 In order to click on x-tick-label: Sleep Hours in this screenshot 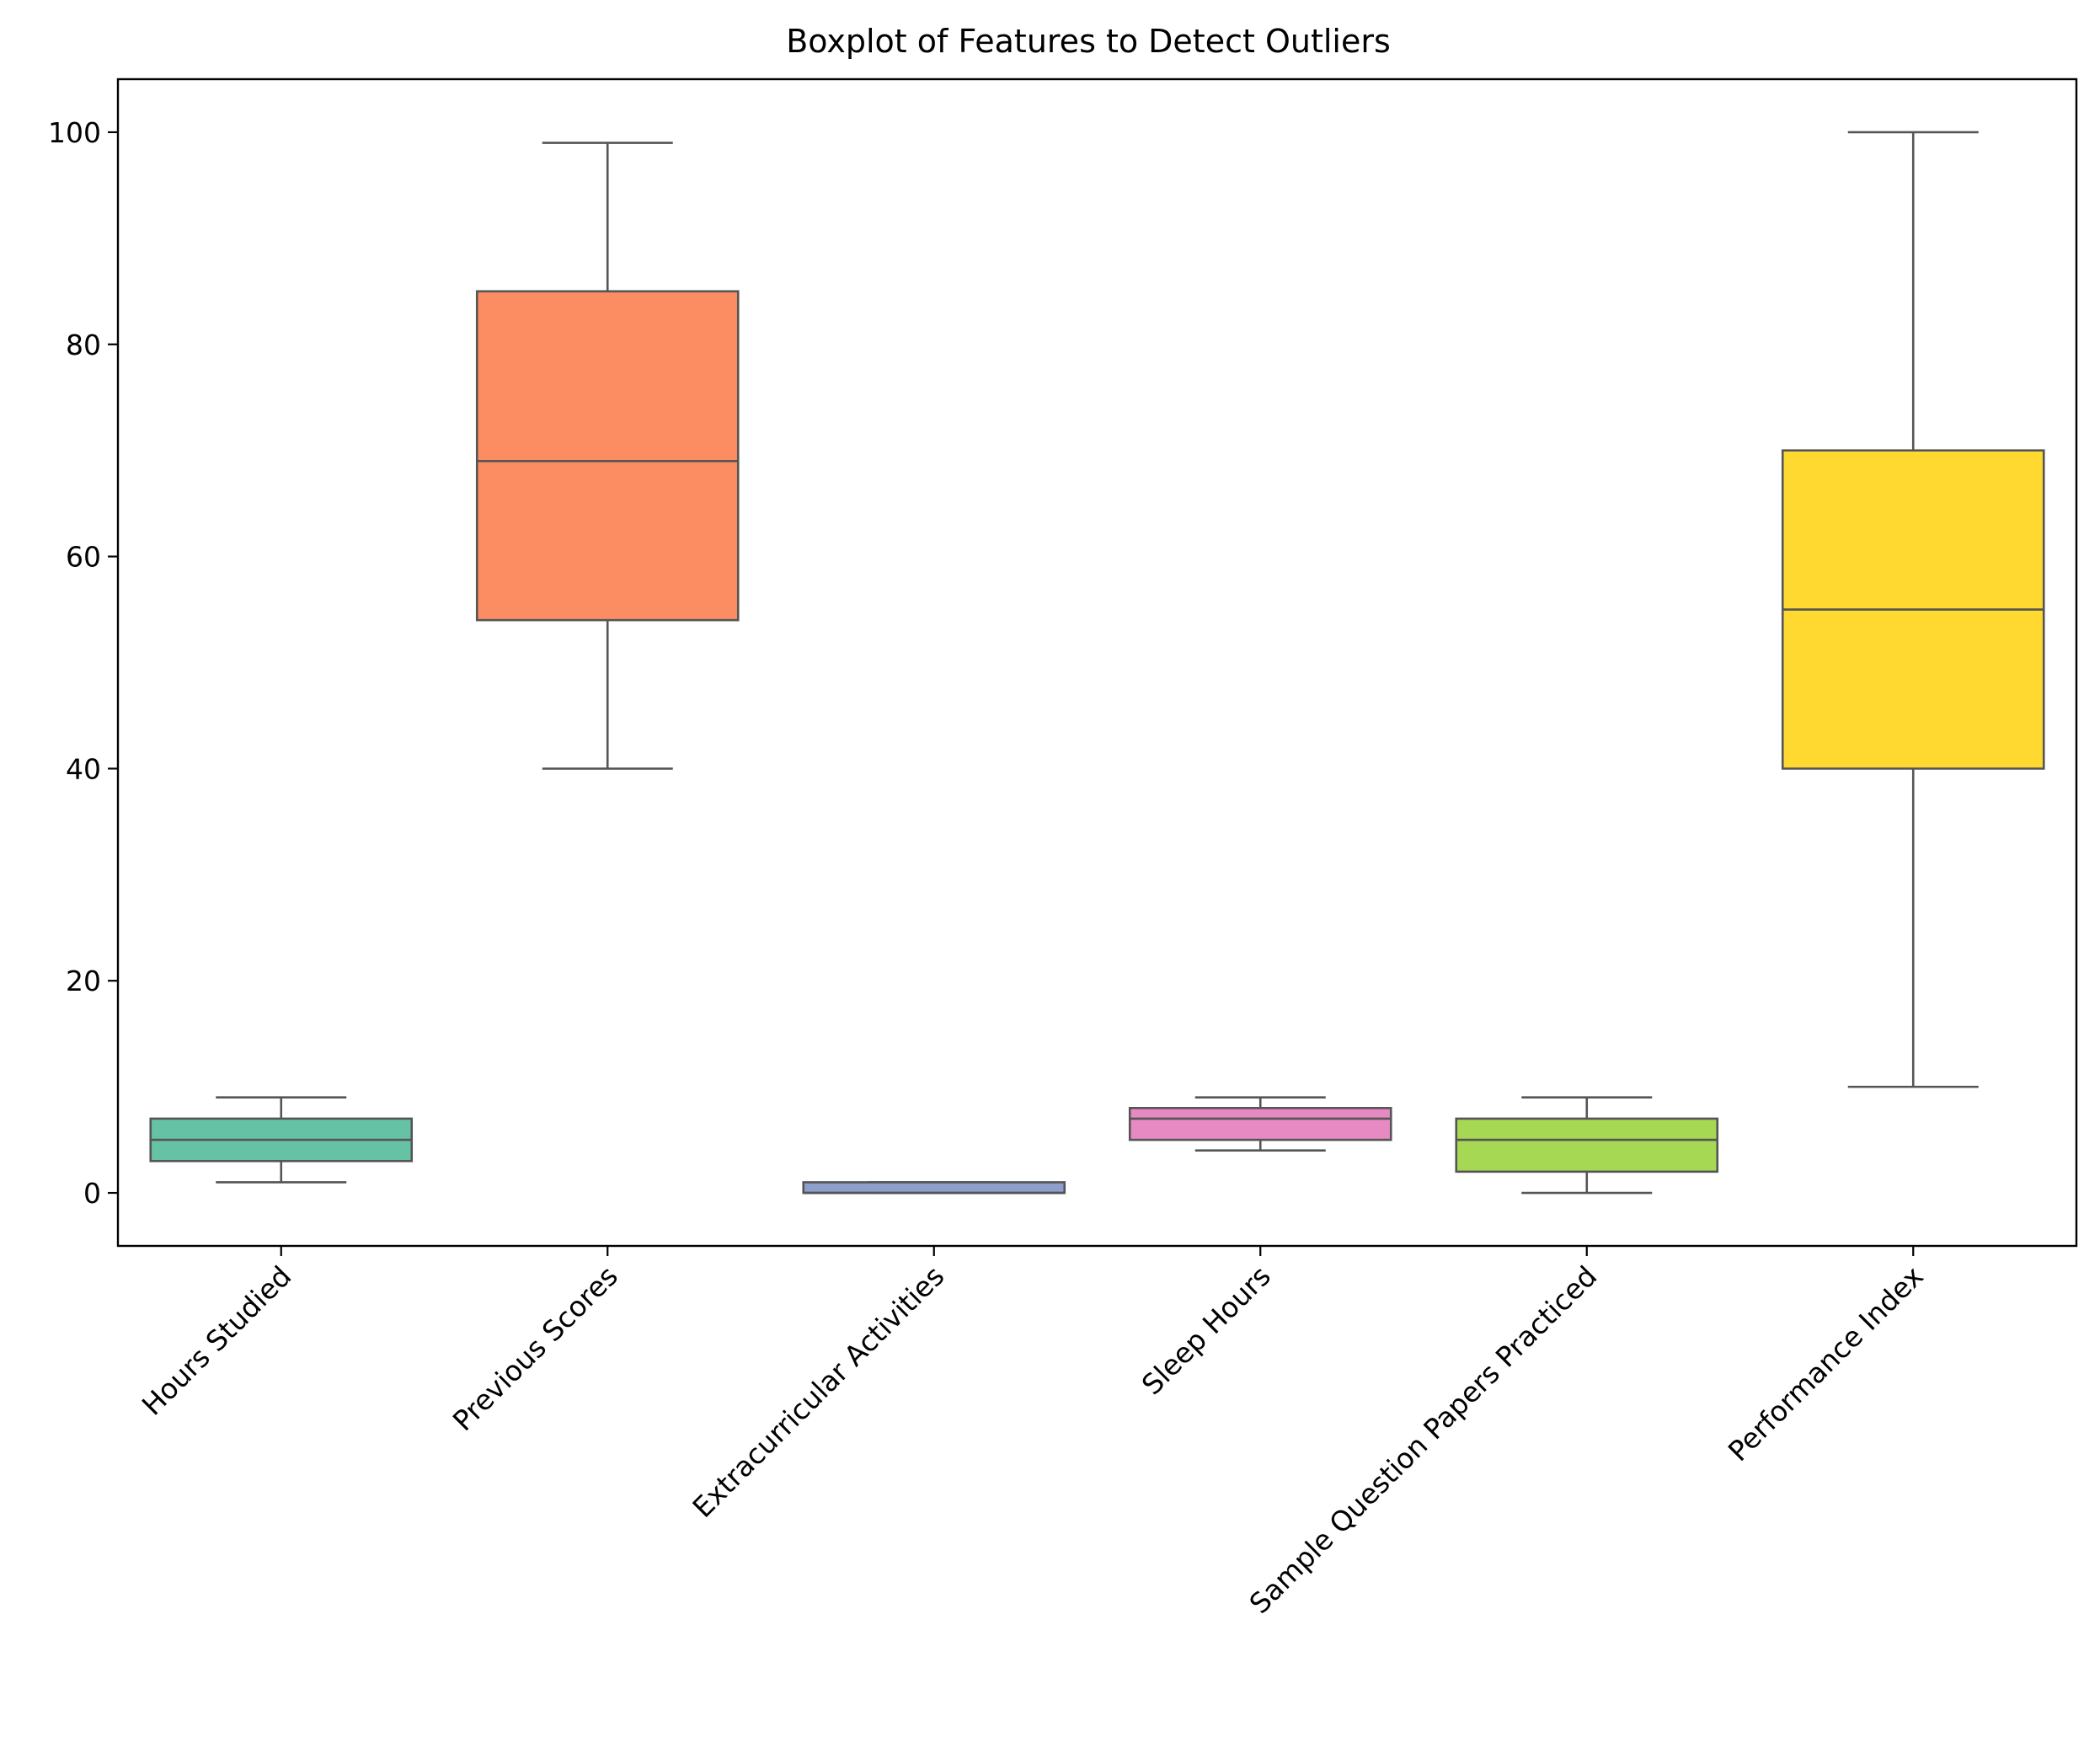, I will do `click(1206, 1330)`.